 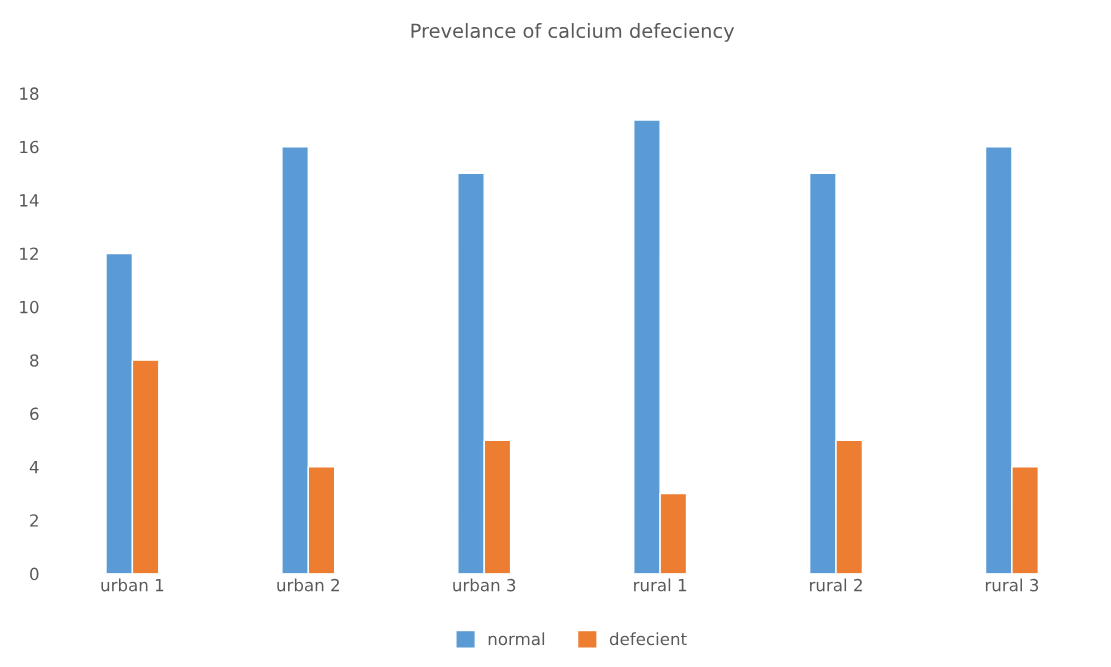 What do you see at coordinates (1012, 585) in the screenshot?
I see `x-tick-label: rural 3` at bounding box center [1012, 585].